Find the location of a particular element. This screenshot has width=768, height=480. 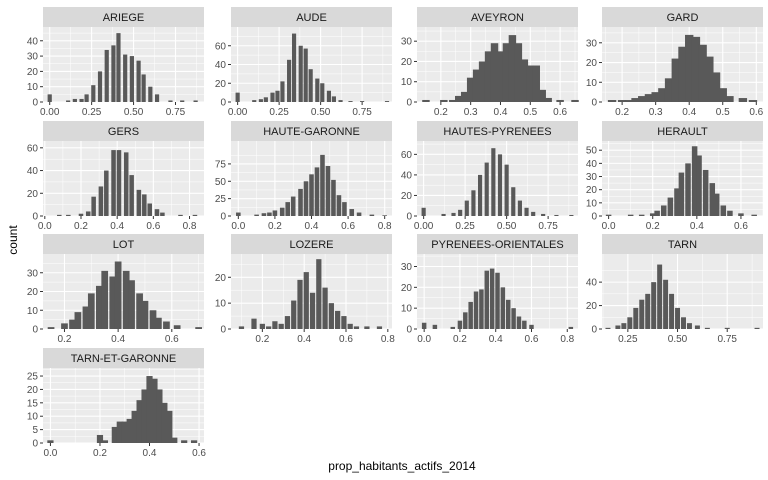

panel-gard: GARD 0.2 0.3 0.4 0.5 0.6 0 10 20 30 is located at coordinates (675, 62).